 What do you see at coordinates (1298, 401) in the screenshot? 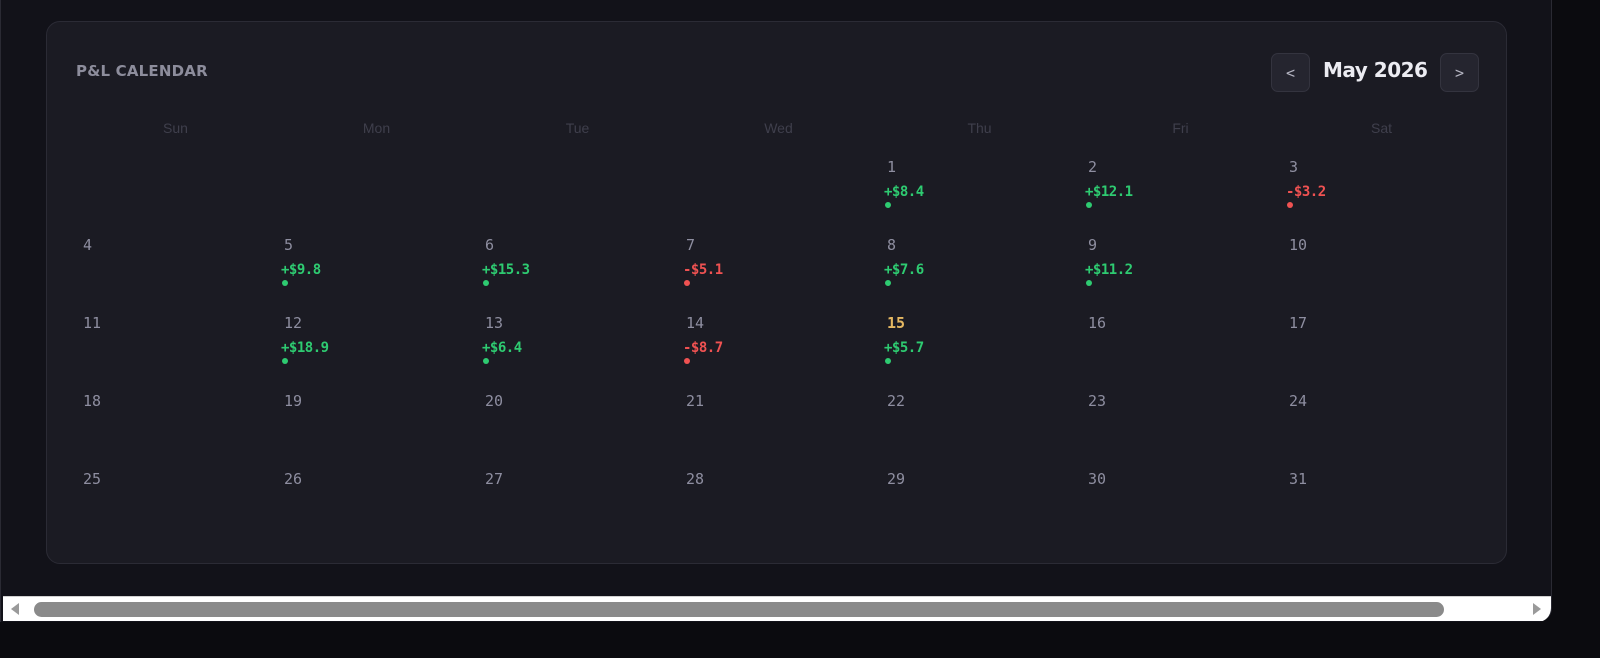
I see `day-number: 24` at bounding box center [1298, 401].